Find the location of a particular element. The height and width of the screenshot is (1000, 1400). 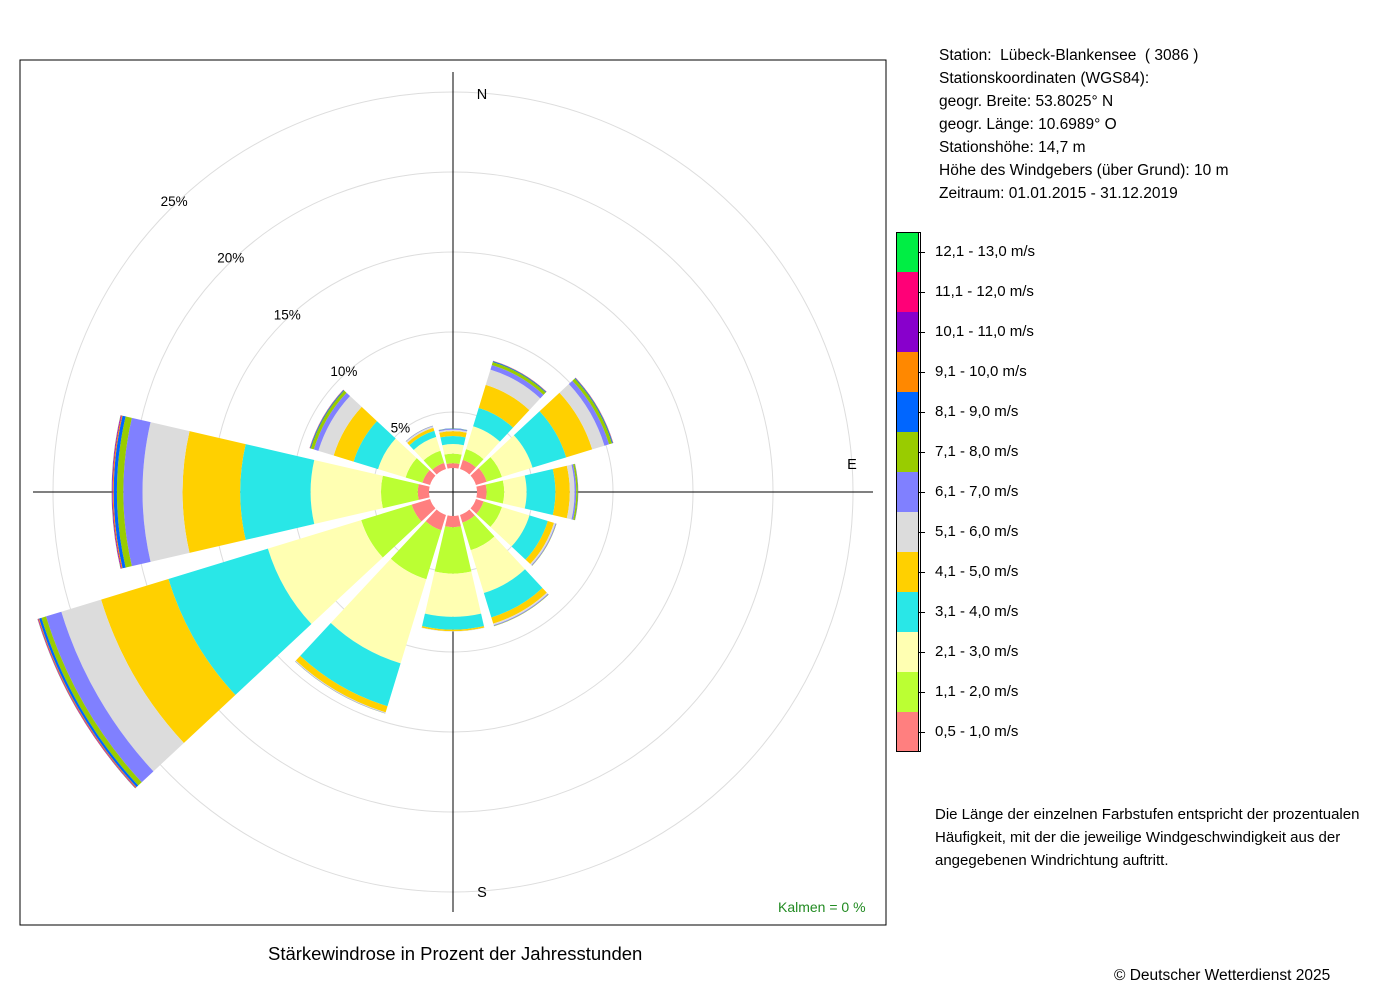

legend-item: 11,1 - 12,0 m/s is located at coordinates (996, 292).